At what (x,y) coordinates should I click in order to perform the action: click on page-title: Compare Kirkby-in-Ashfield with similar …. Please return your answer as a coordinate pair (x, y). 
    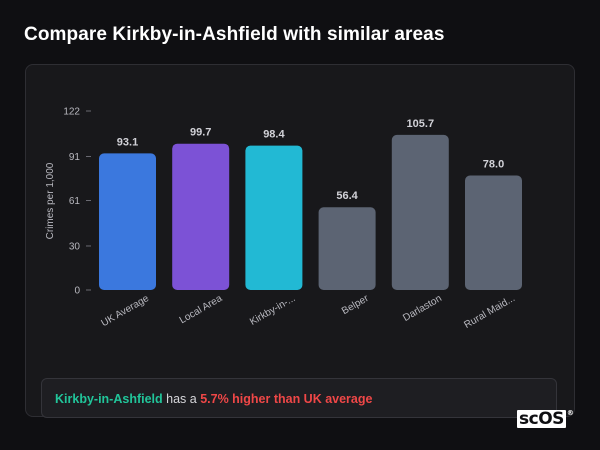
    Looking at the image, I should click on (234, 34).